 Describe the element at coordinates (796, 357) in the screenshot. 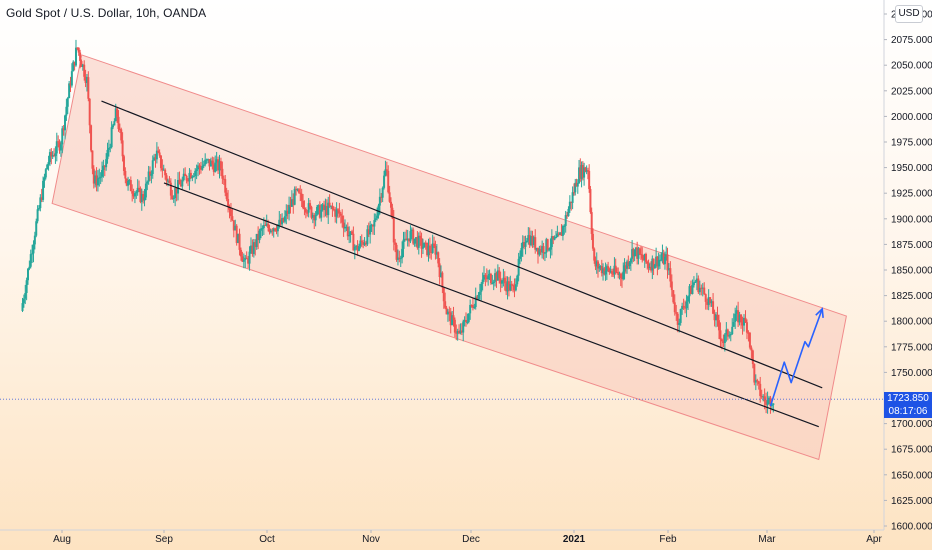

I see `projection-path` at that location.